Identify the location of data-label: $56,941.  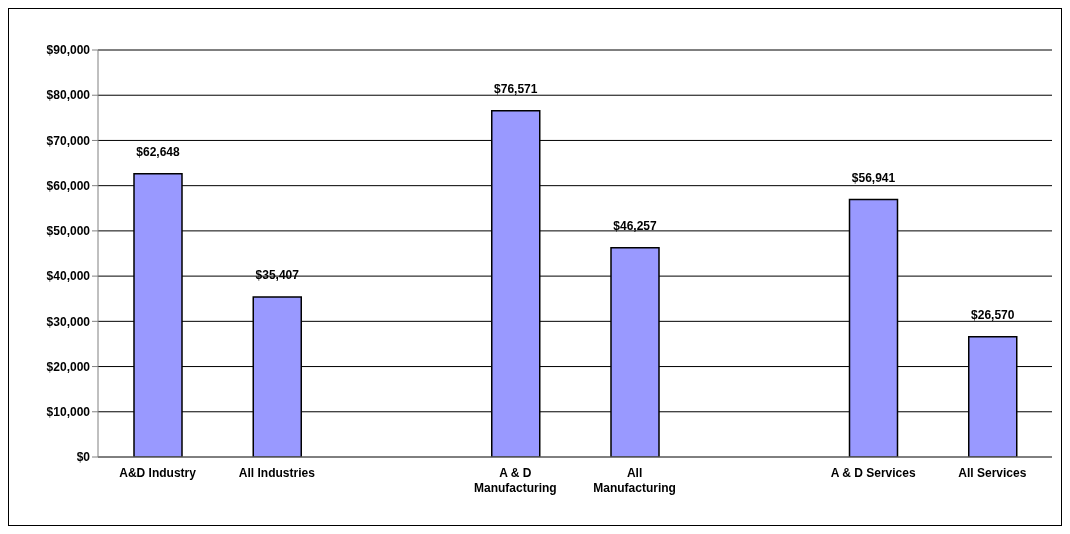
(873, 177).